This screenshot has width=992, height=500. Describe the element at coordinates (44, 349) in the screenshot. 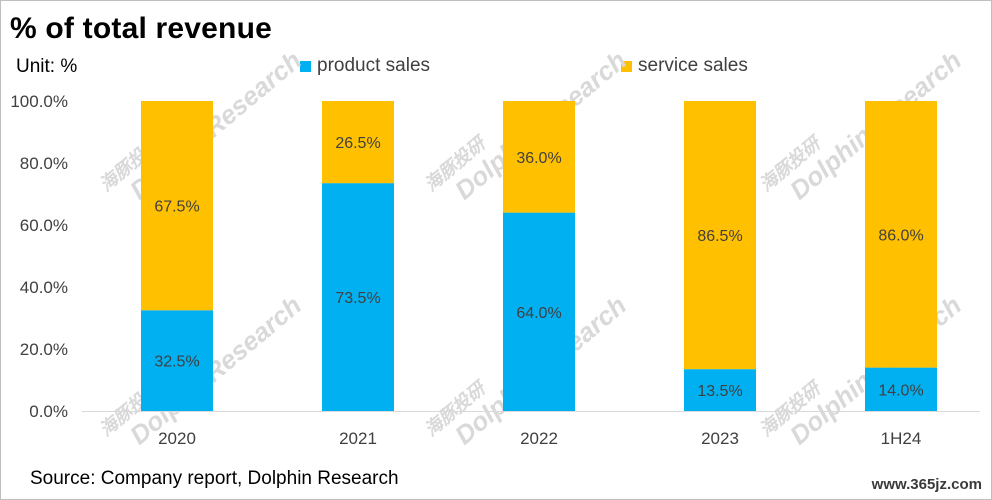

I see `y-tick-label: 20.0%` at that location.